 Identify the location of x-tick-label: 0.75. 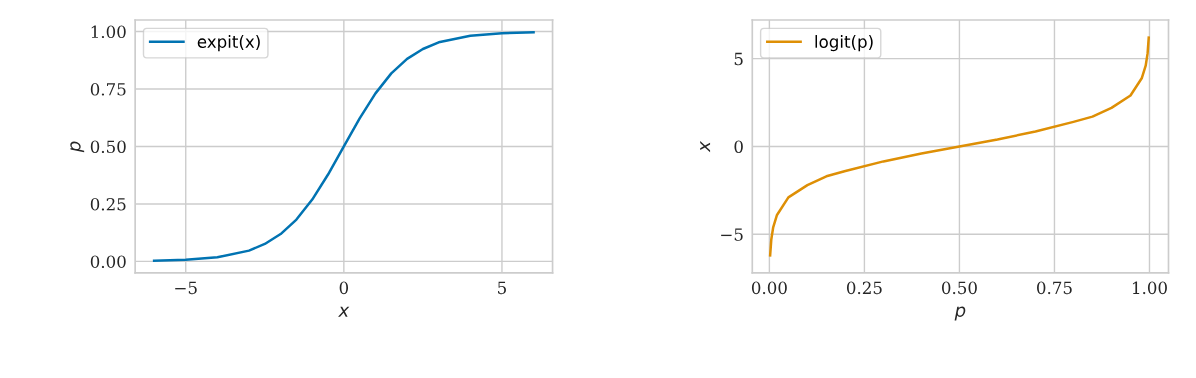
(1054, 288).